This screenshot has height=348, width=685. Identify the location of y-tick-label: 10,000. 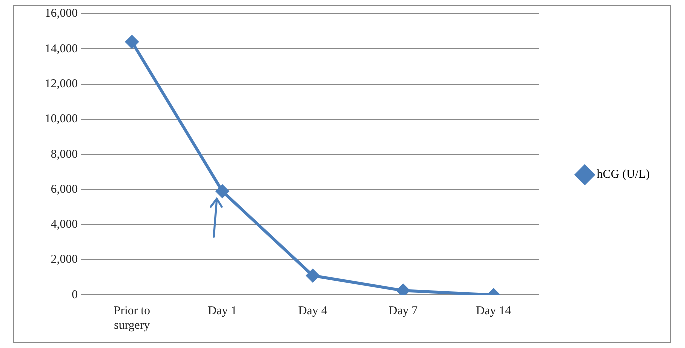
(61, 119).